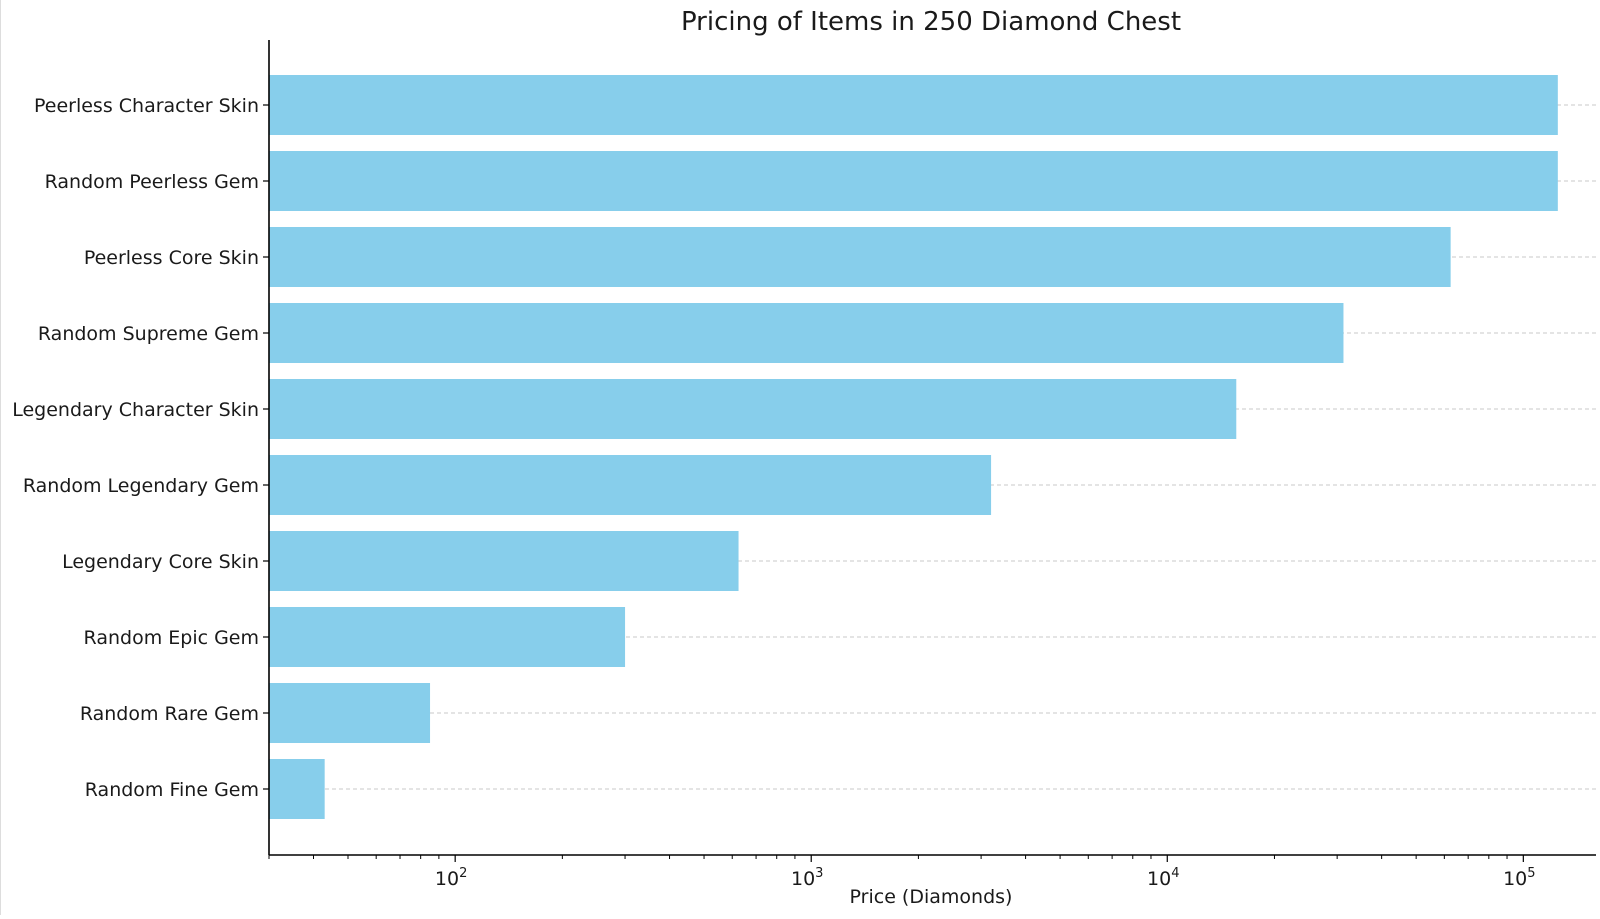 The height and width of the screenshot is (919, 1600). Describe the element at coordinates (1519, 878) in the screenshot. I see `x-tick-label: 105` at that location.